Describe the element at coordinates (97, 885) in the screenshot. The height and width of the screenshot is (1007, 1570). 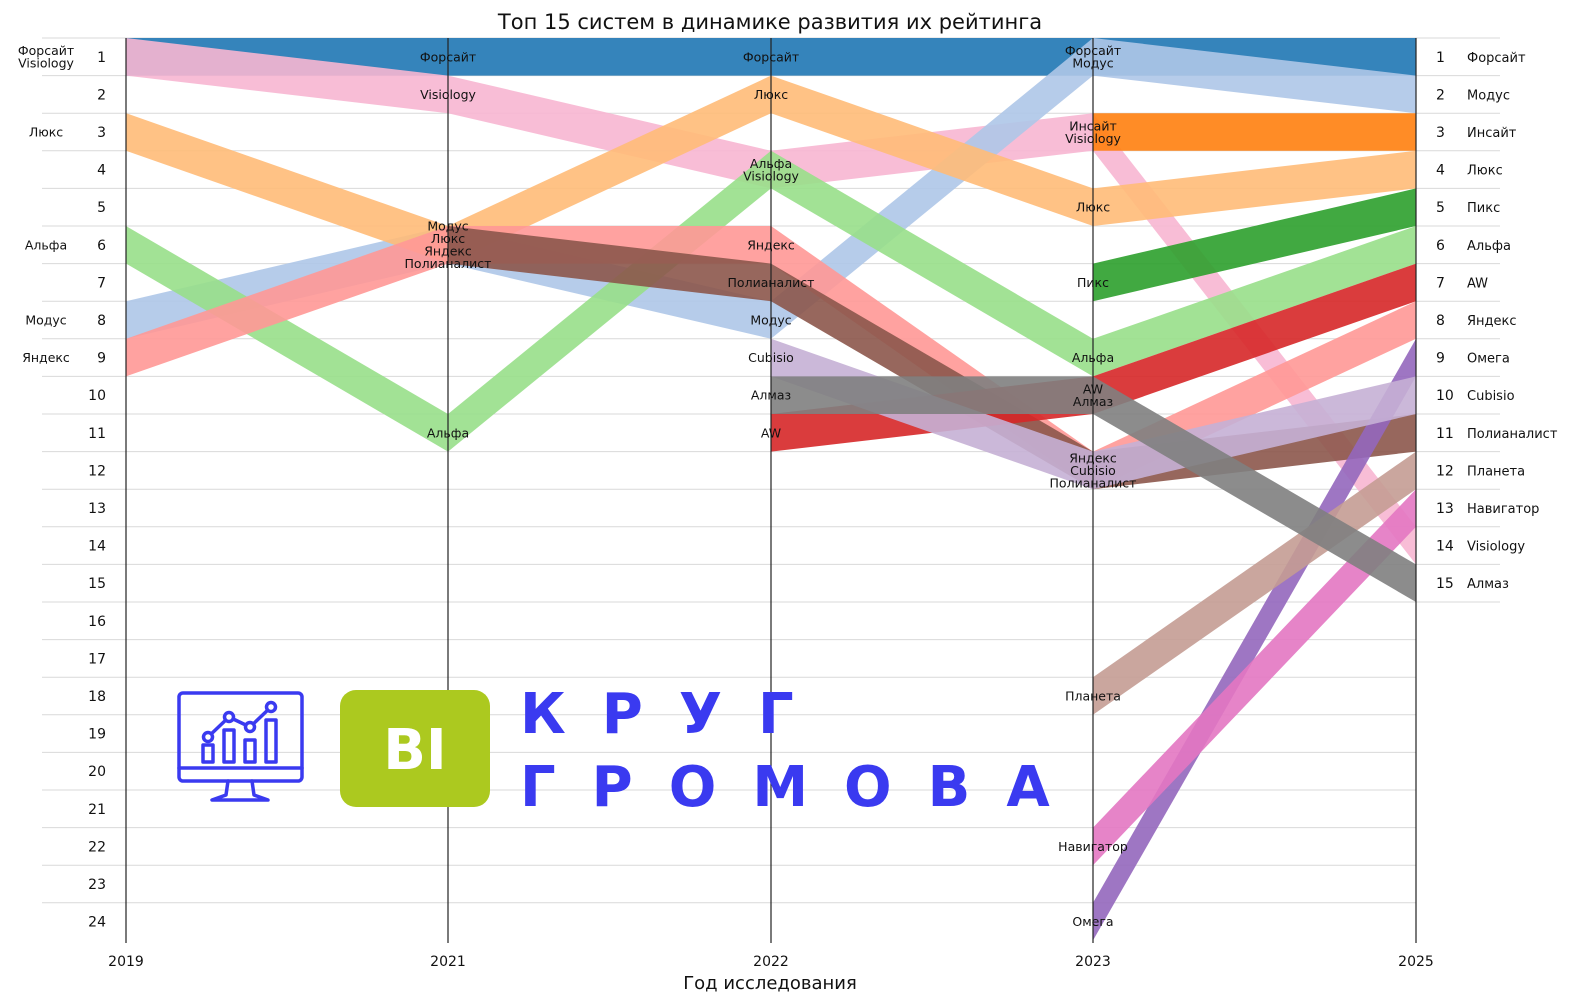
I see `y-tick-label: 23` at that location.